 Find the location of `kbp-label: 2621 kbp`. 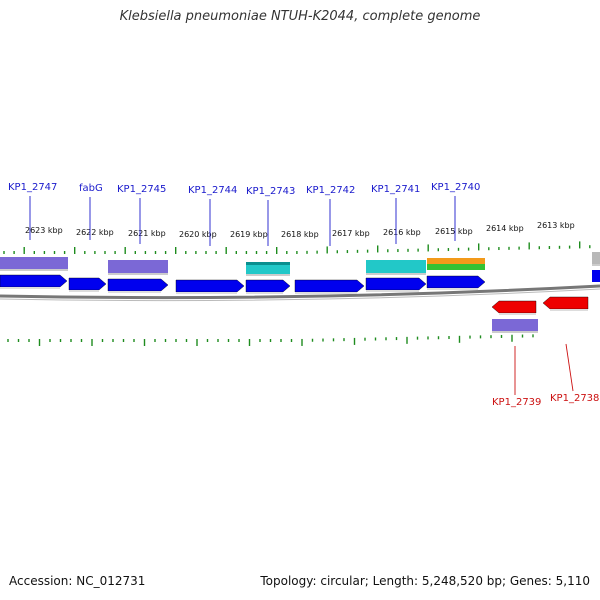

kbp-label: 2621 kbp is located at coordinates (147, 233).